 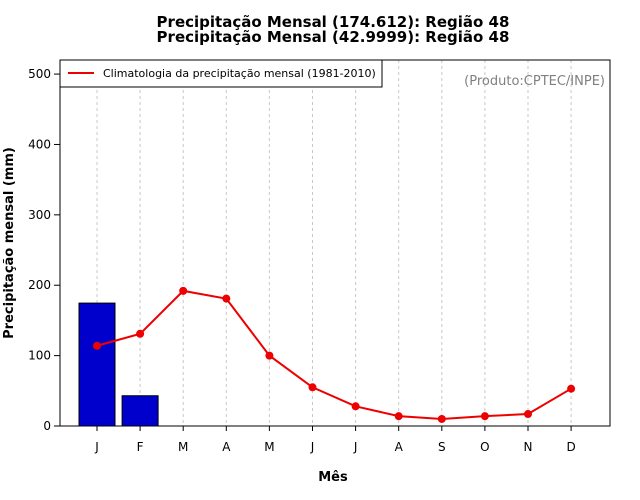 I want to click on legend-box, so click(x=221, y=73).